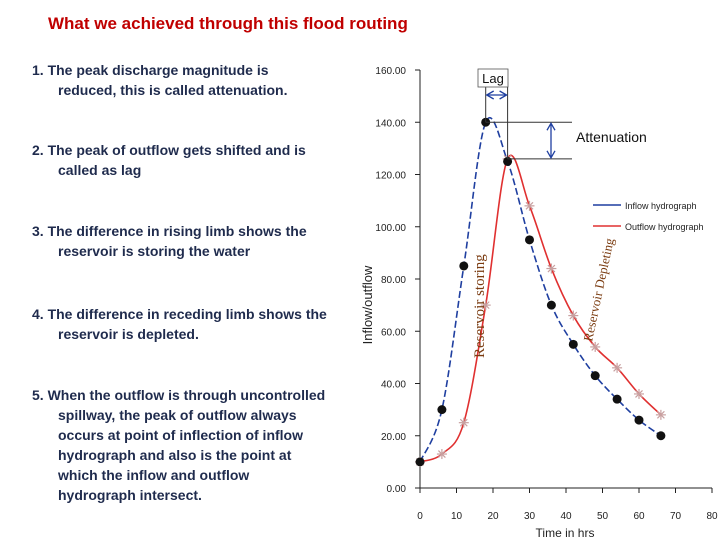 The height and width of the screenshot is (540, 720). Describe the element at coordinates (154, 251) in the screenshot. I see `point-line: reservoir is storing the water` at that location.